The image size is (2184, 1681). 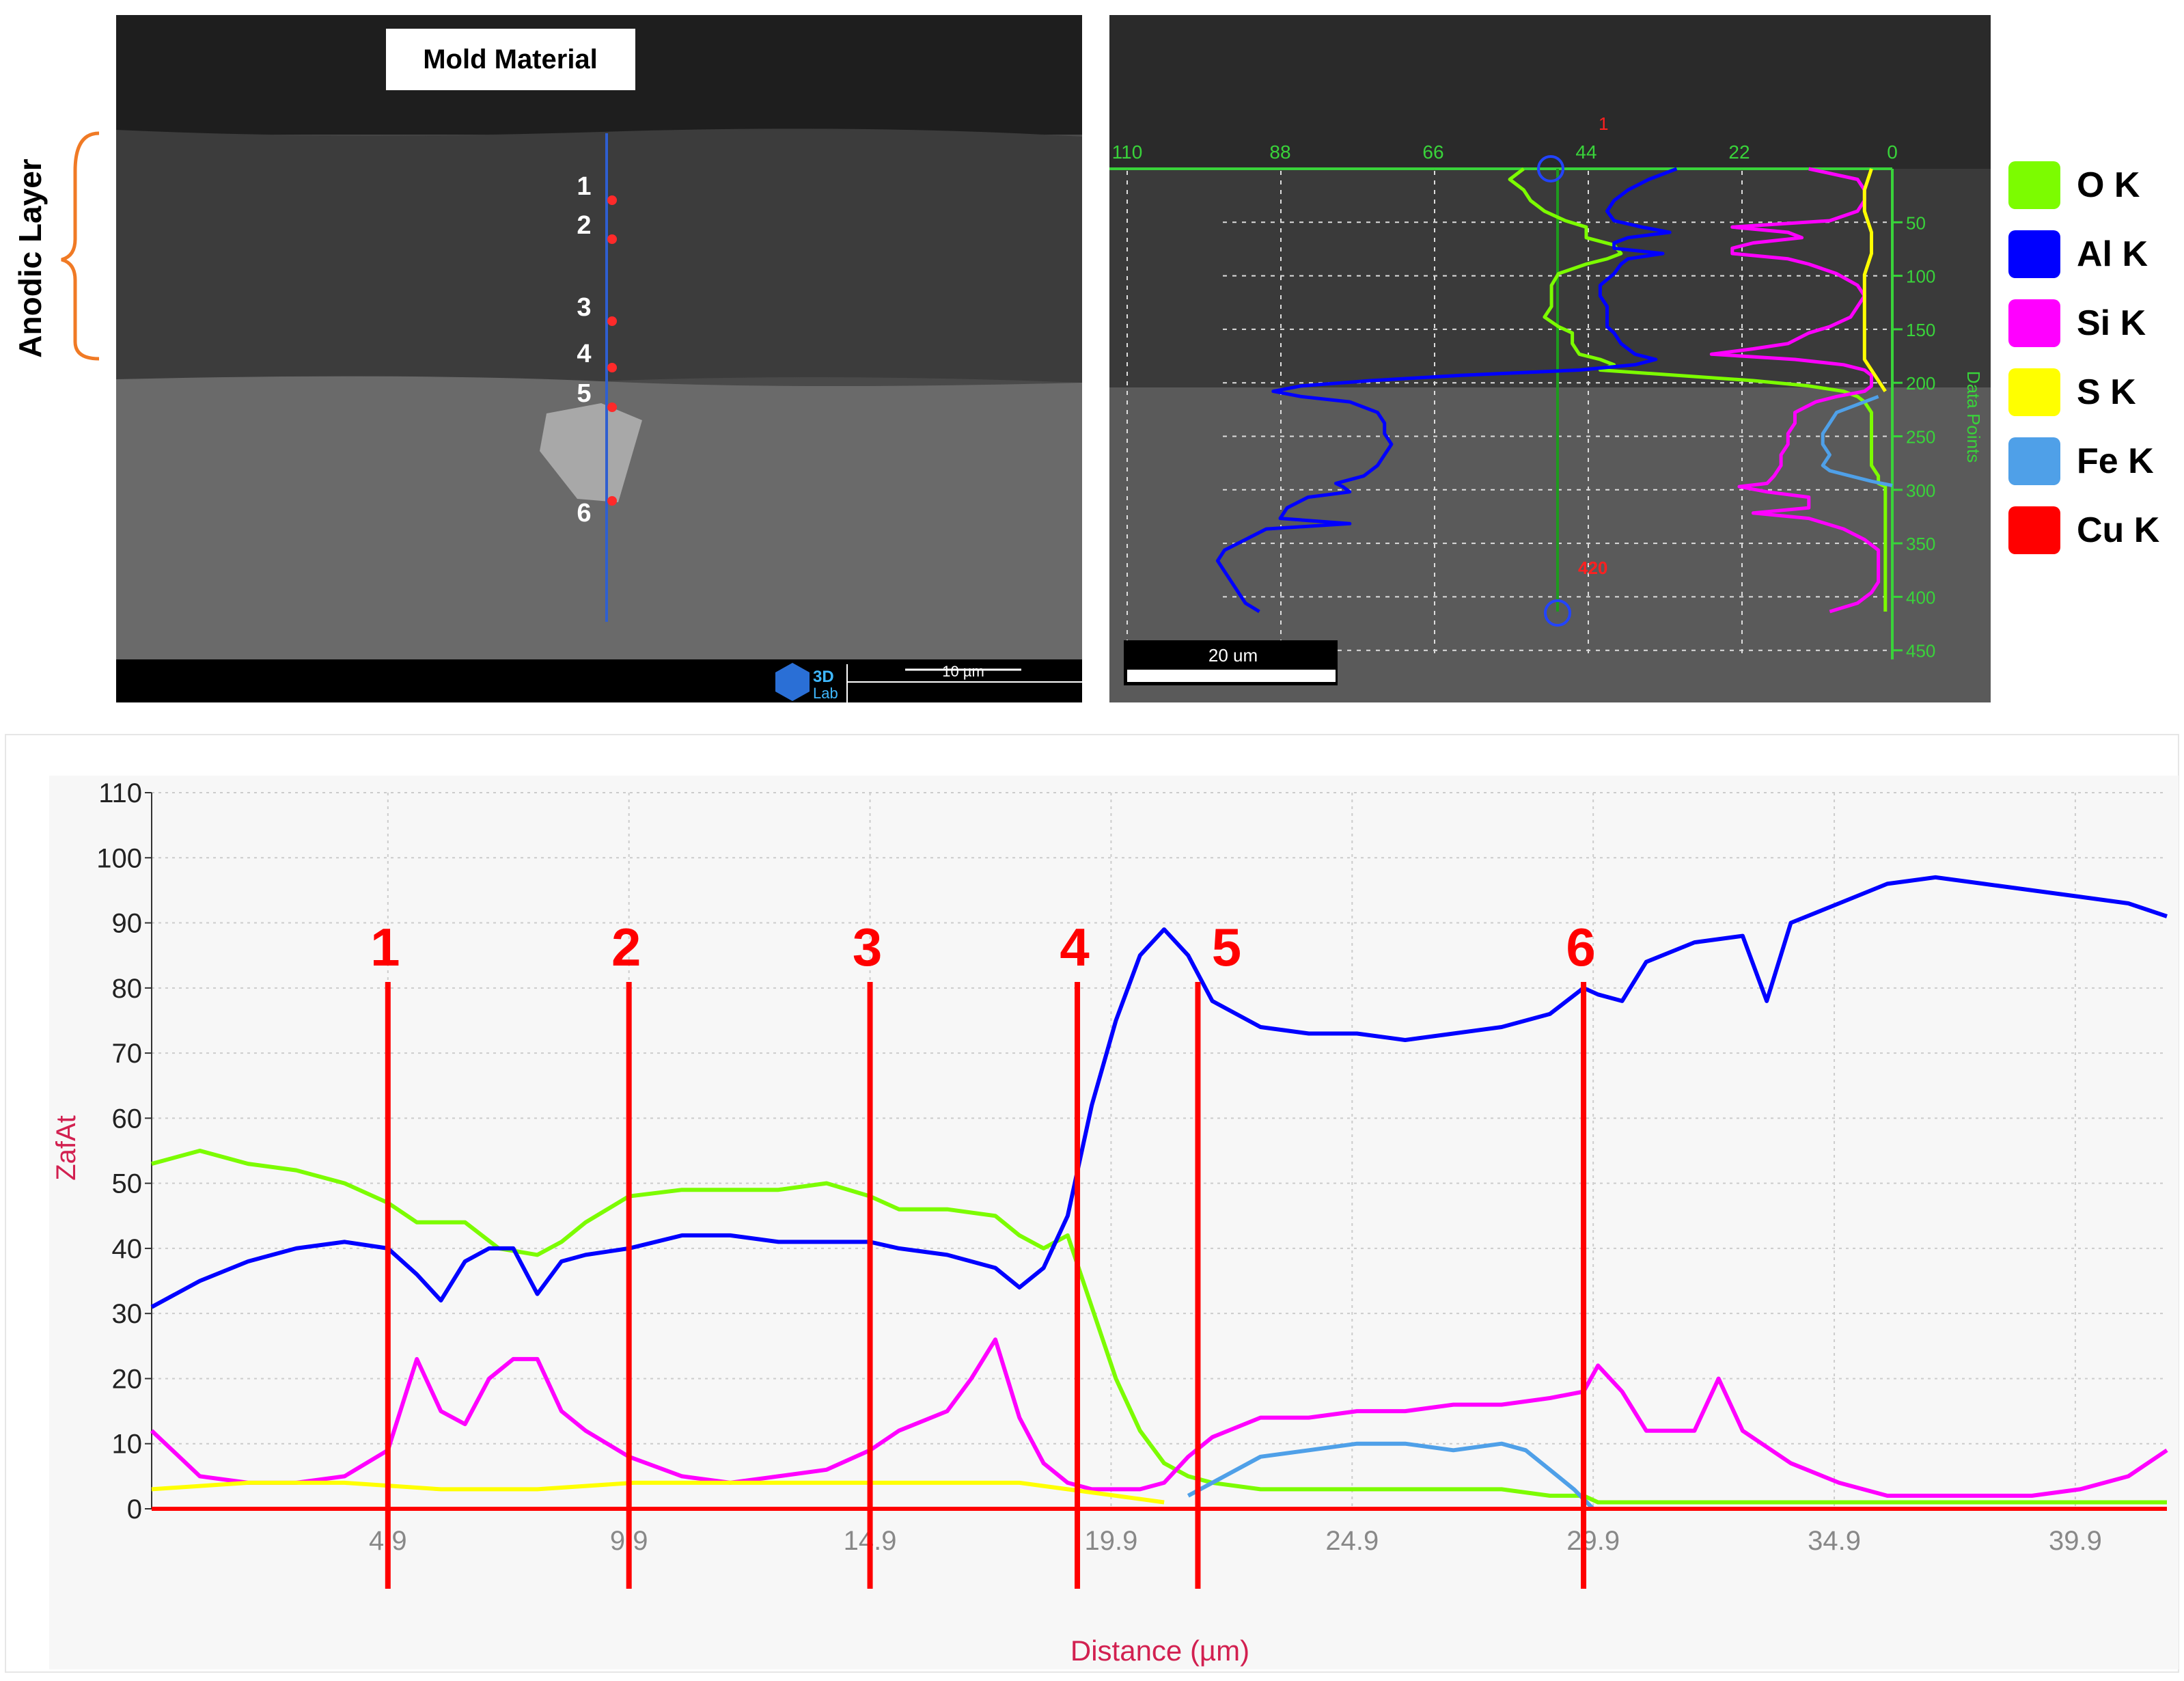 I want to click on linescan-mold-region, so click(x=1550, y=92).